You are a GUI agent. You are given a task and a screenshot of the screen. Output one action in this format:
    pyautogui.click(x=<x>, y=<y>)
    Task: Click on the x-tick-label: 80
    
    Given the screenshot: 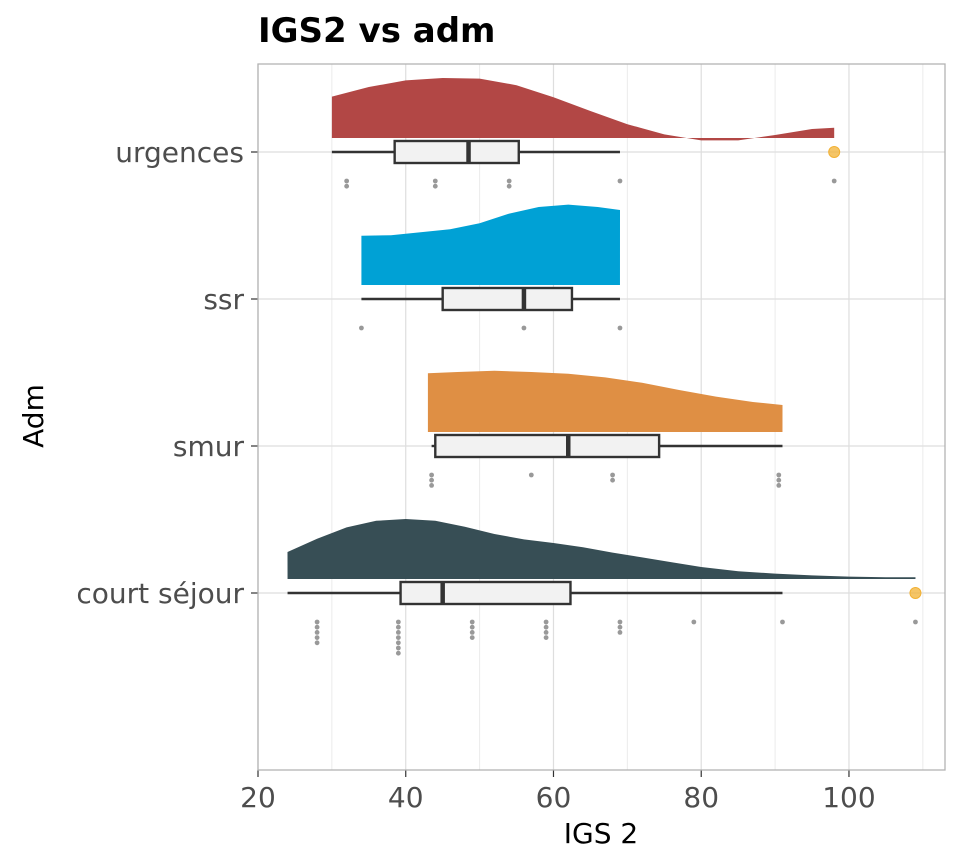 What is the action you would take?
    pyautogui.click(x=701, y=797)
    